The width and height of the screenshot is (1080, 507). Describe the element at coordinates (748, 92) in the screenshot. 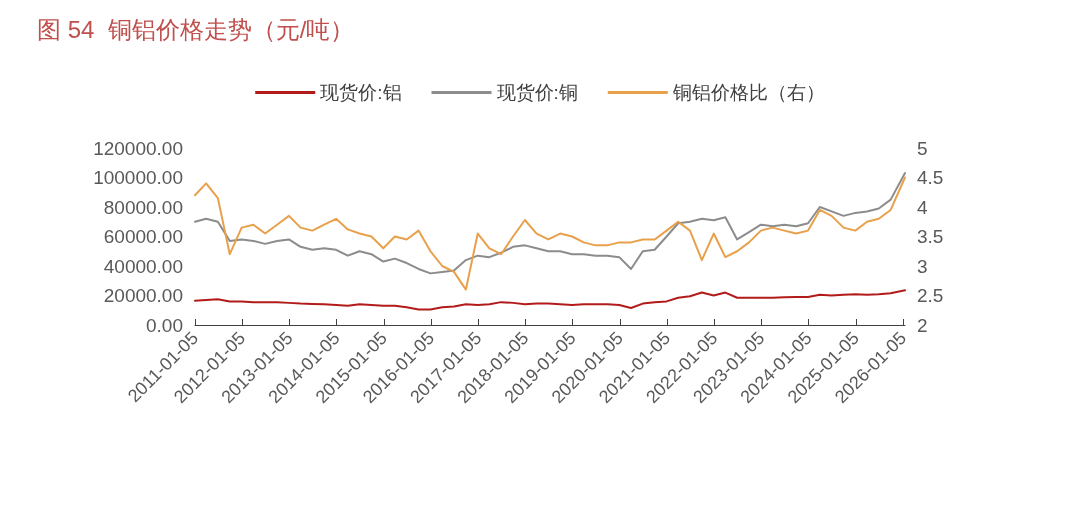

I see `legend-label: 铜铝价格比（右）` at that location.